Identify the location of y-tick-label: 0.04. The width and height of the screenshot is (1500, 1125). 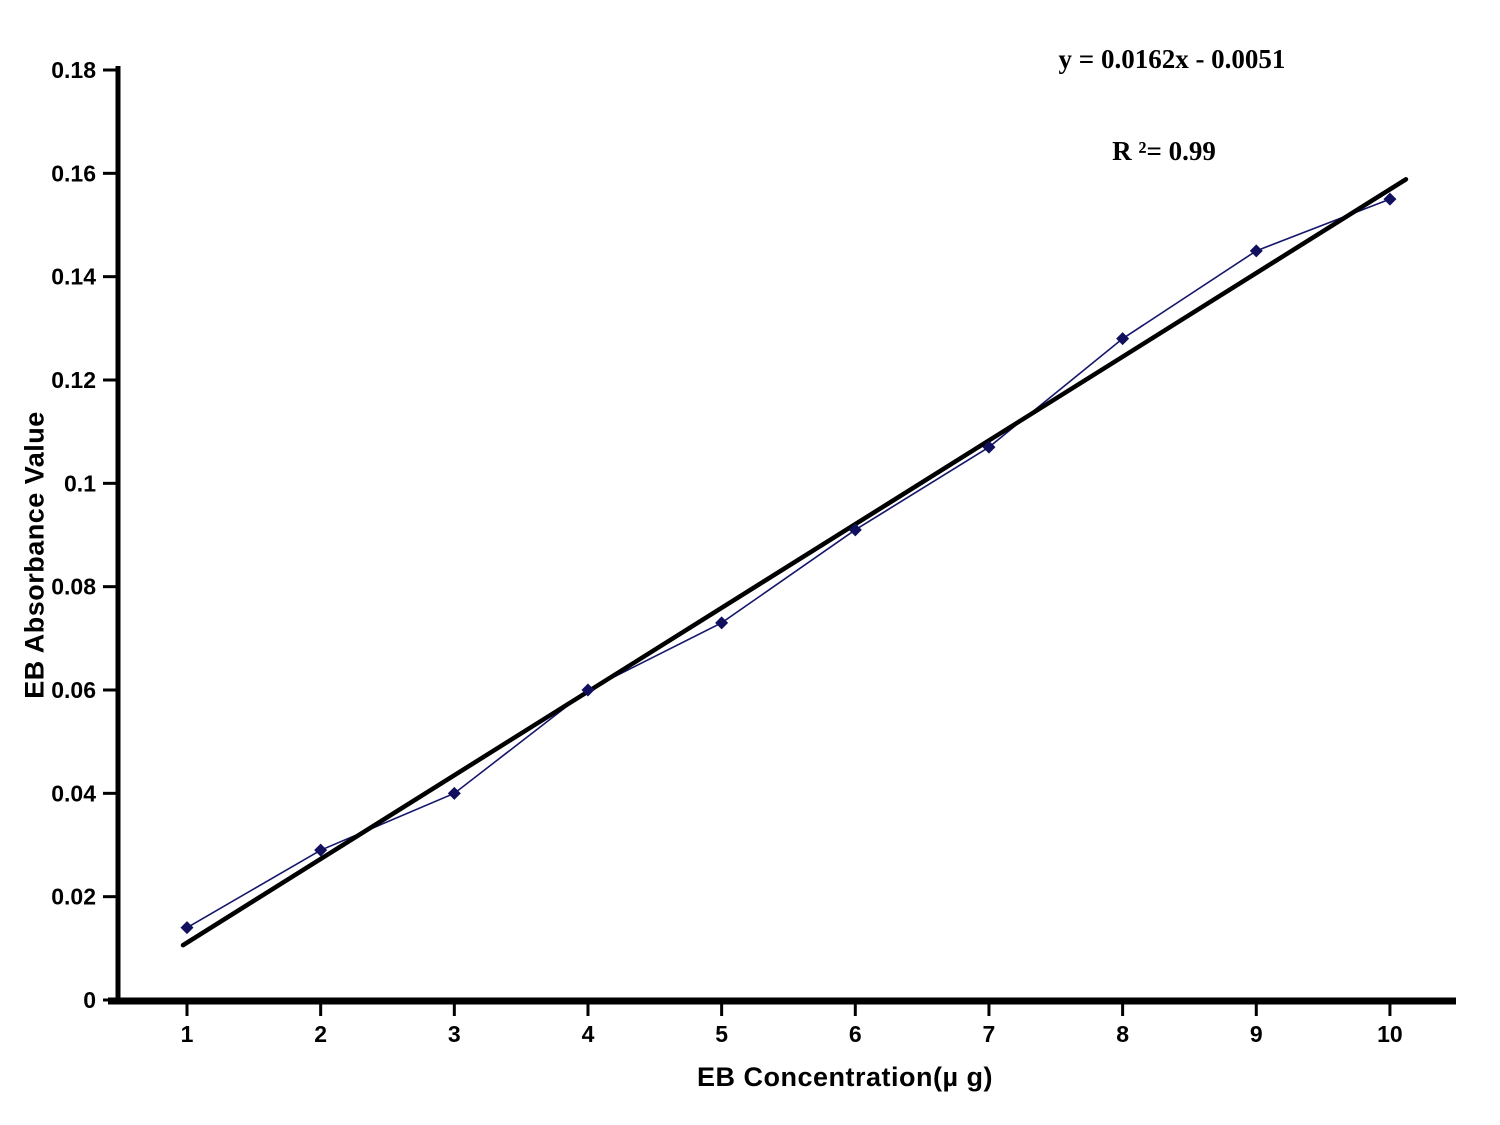
(73, 793).